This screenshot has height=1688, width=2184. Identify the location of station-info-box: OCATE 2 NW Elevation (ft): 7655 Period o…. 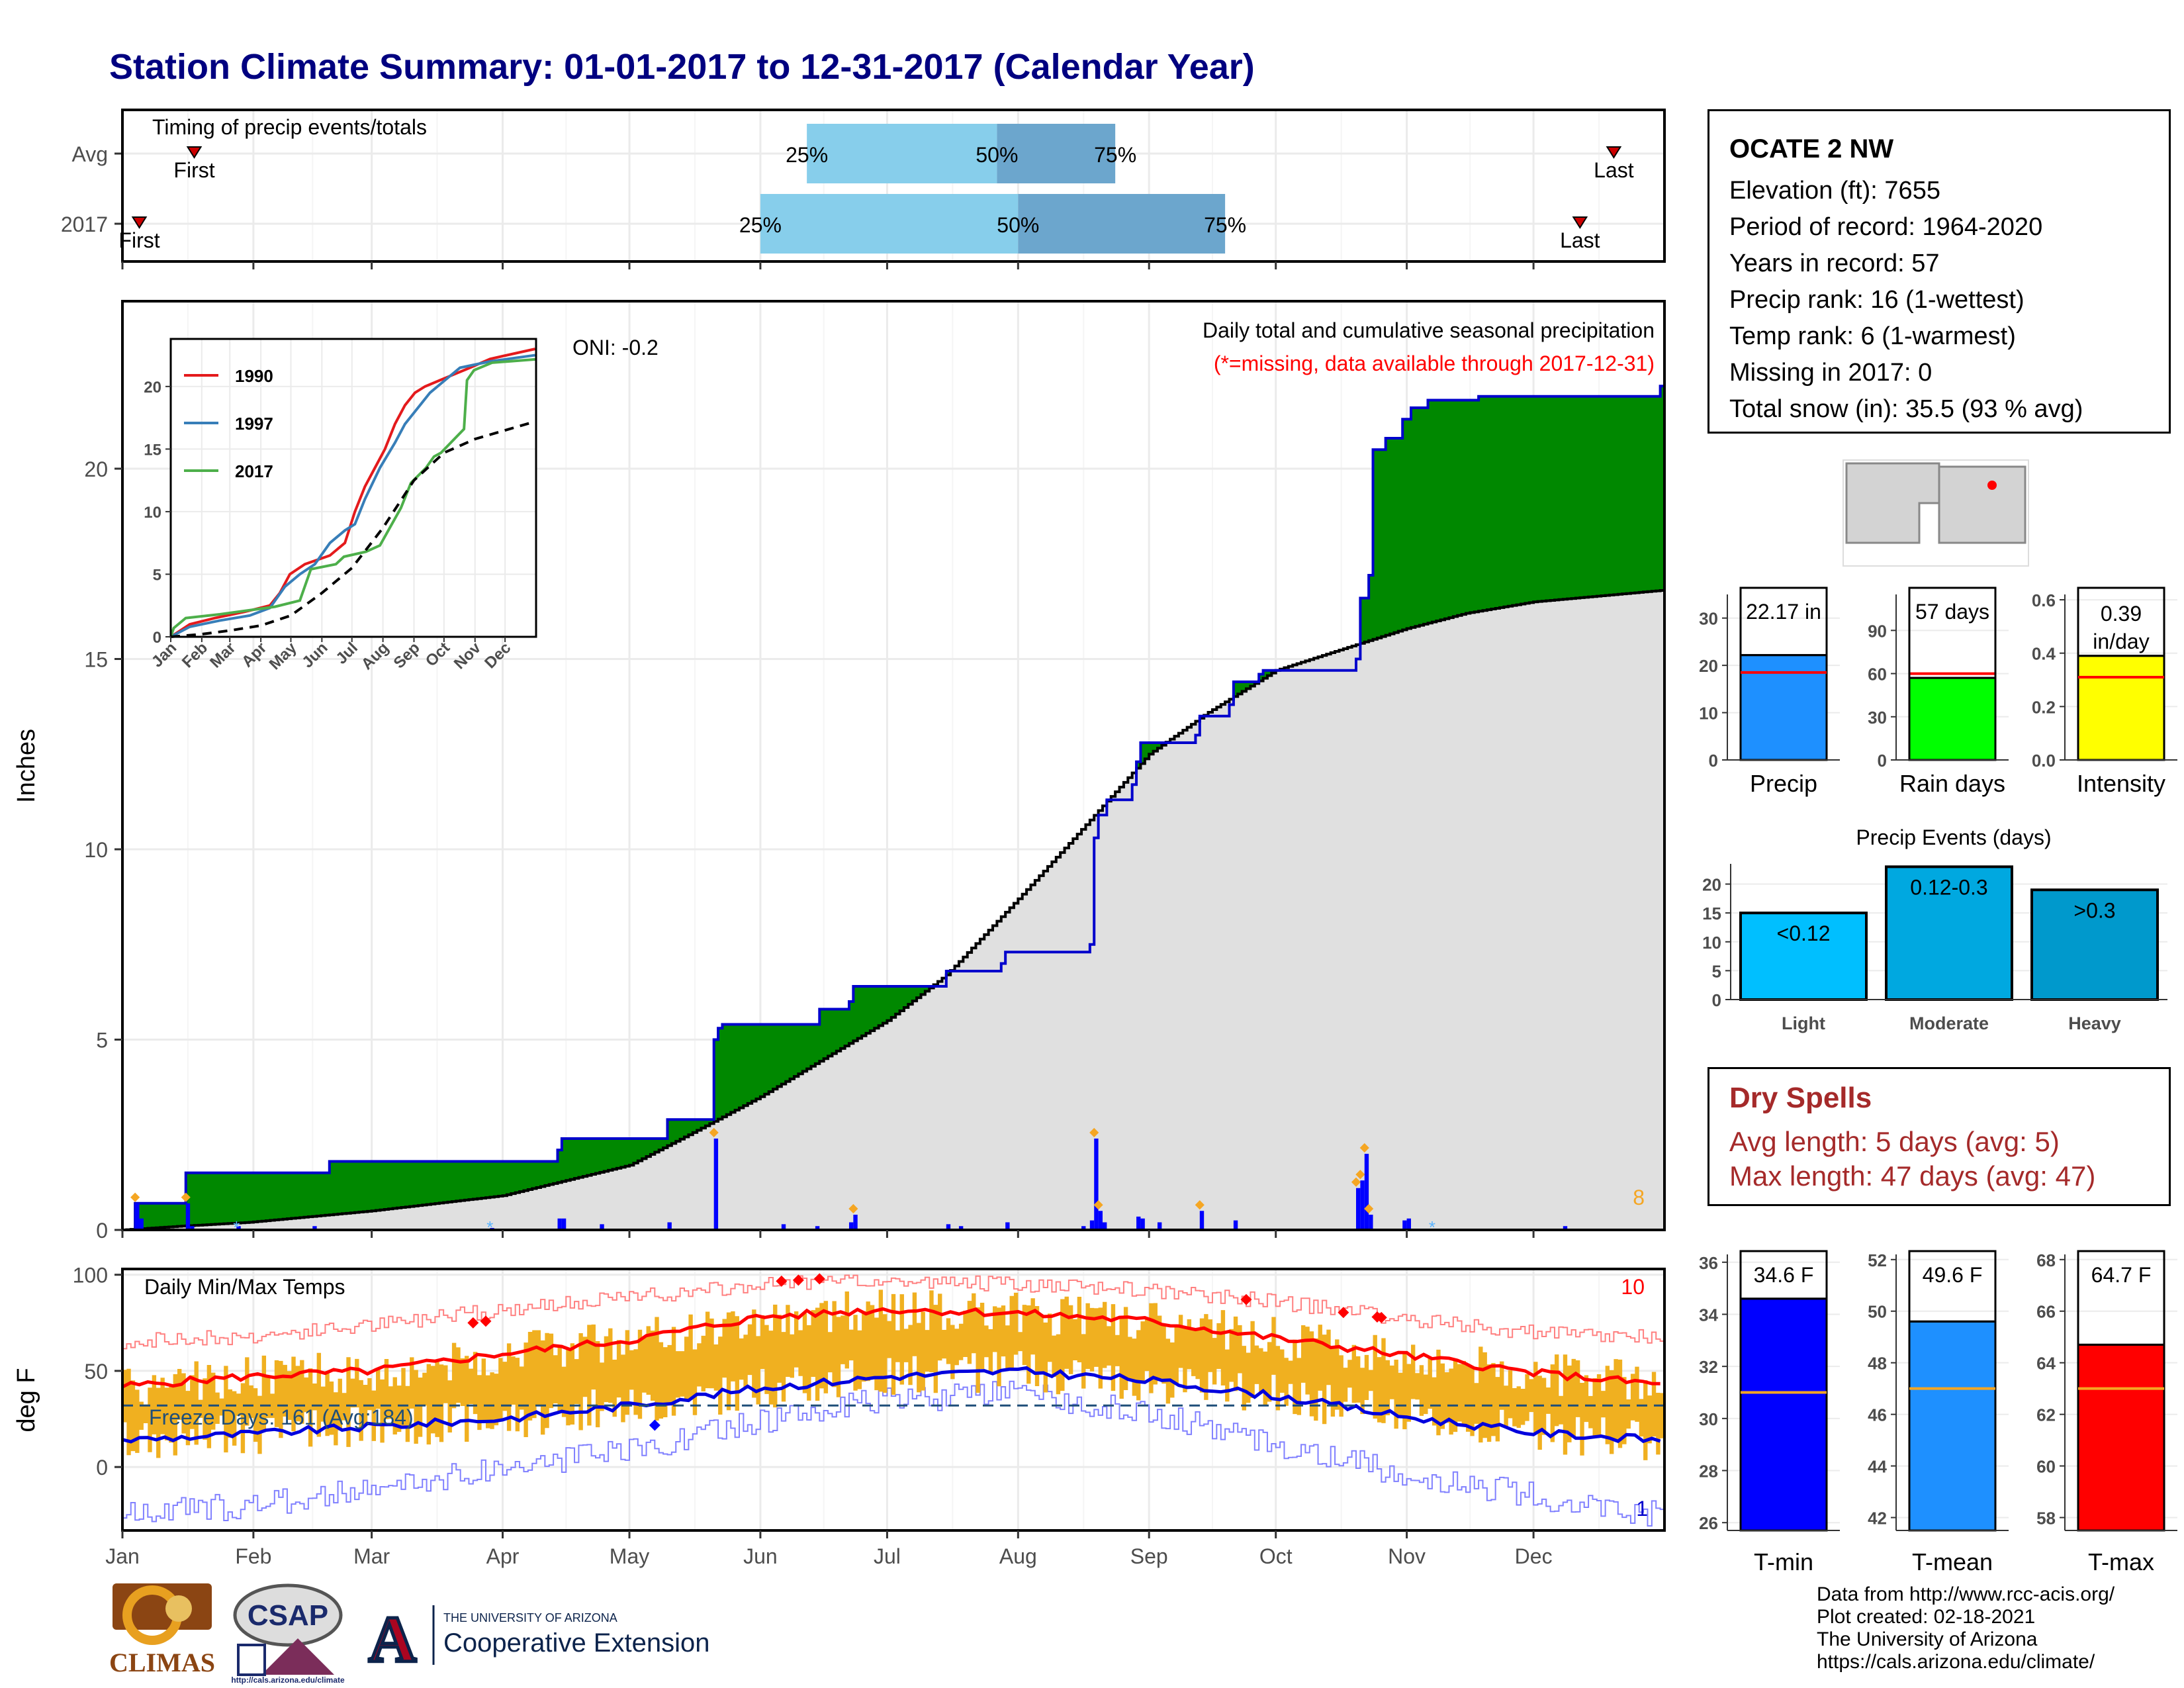
(1939, 271).